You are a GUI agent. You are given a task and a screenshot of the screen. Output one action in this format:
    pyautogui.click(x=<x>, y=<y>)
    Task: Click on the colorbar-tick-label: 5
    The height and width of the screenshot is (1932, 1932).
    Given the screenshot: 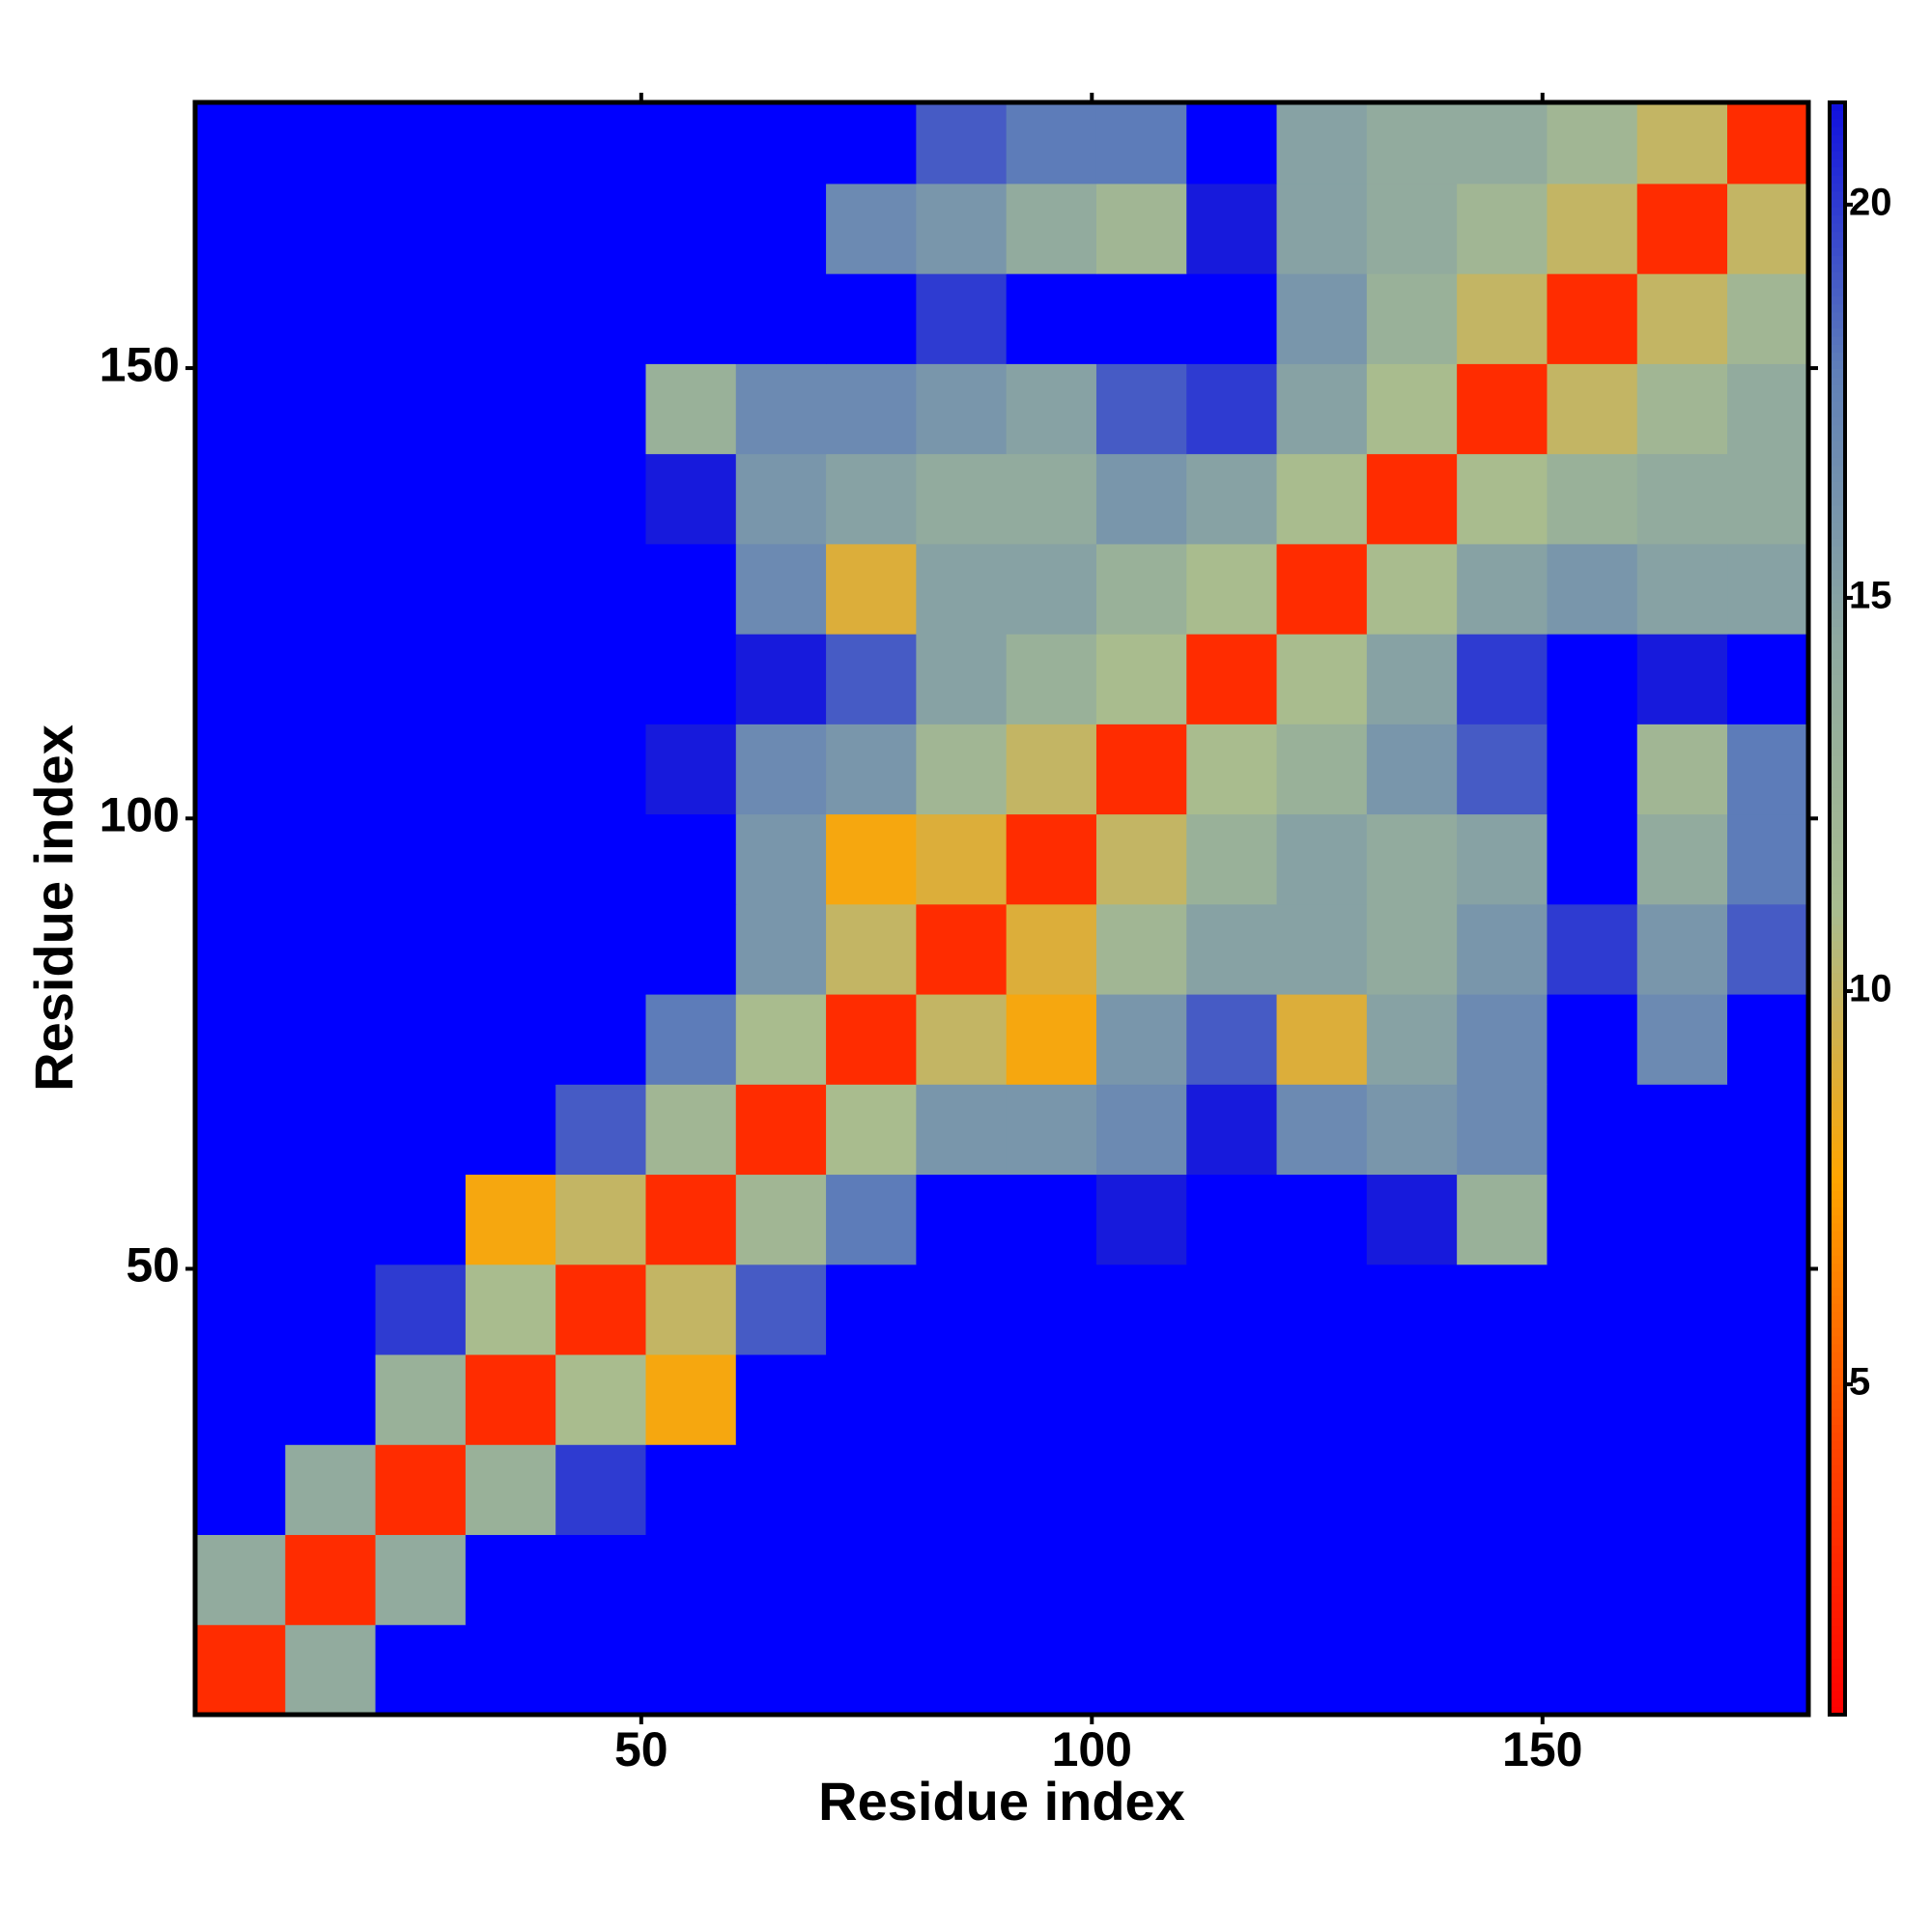 What is the action you would take?
    pyautogui.click(x=1859, y=1382)
    